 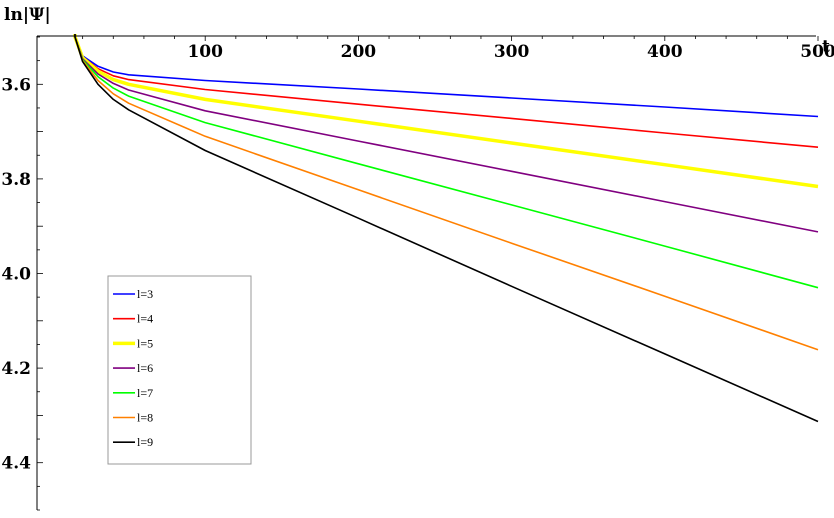 What do you see at coordinates (512, 52) in the screenshot?
I see `x-tick-label: 300` at bounding box center [512, 52].